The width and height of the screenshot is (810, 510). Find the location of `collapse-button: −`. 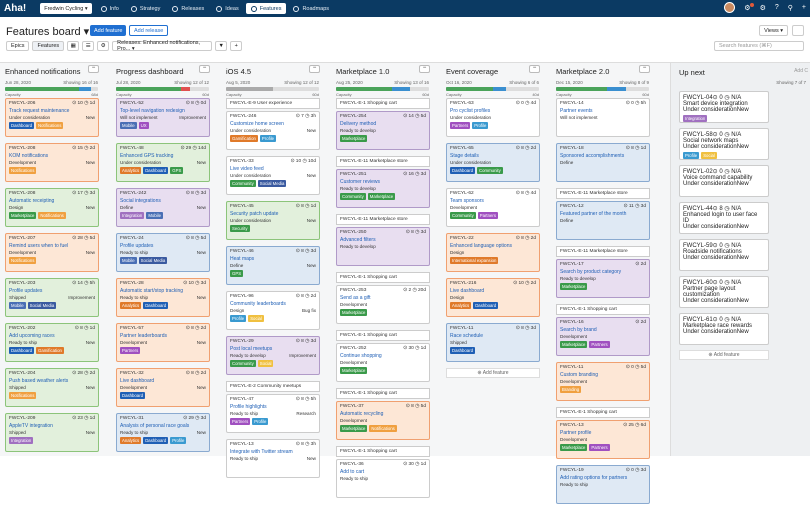

collapse-button: − is located at coordinates (204, 69).